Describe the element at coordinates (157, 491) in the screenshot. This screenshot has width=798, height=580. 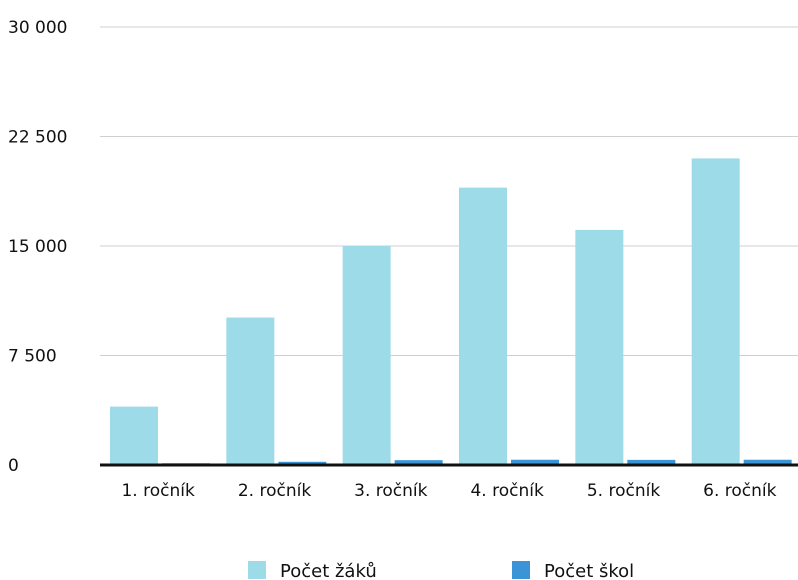
I see `x-tick-label: 1. ročník` at that location.